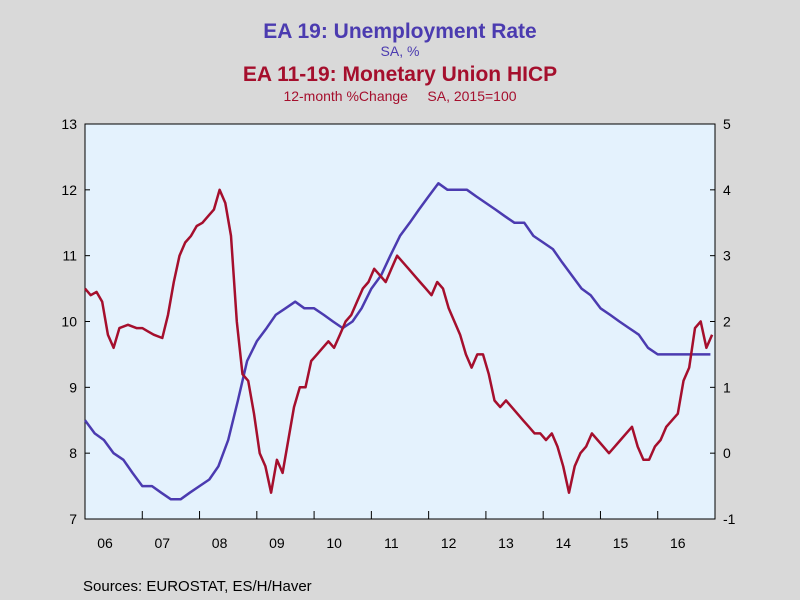 This screenshot has width=800, height=600. Describe the element at coordinates (727, 124) in the screenshot. I see `right-tick-label: 5` at that location.